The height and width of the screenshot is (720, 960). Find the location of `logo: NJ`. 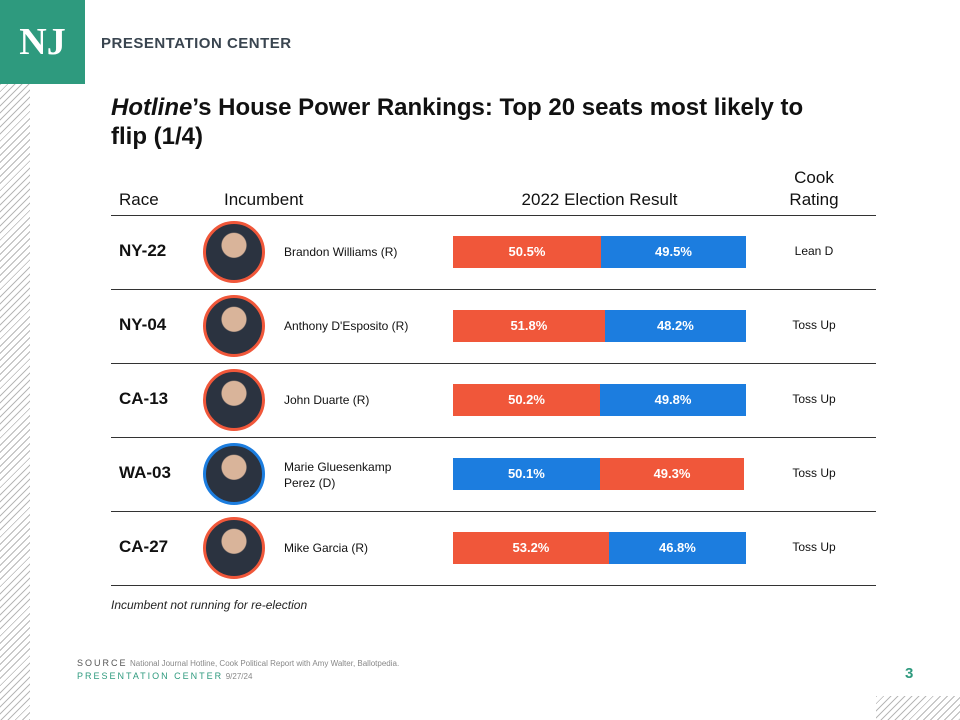

logo: NJ is located at coordinates (42, 42).